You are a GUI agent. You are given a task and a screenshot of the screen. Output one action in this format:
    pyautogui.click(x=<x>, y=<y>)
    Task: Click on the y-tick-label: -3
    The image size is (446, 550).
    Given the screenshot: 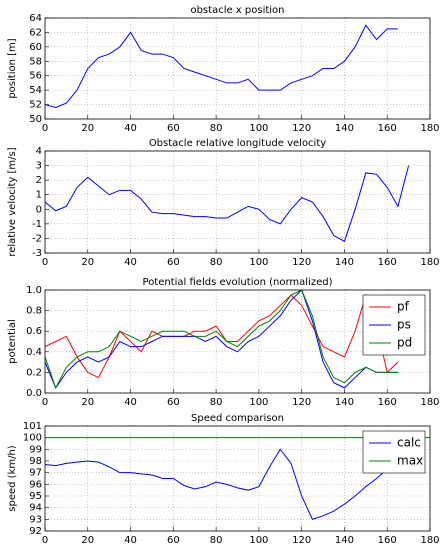 What is the action you would take?
    pyautogui.click(x=37, y=253)
    